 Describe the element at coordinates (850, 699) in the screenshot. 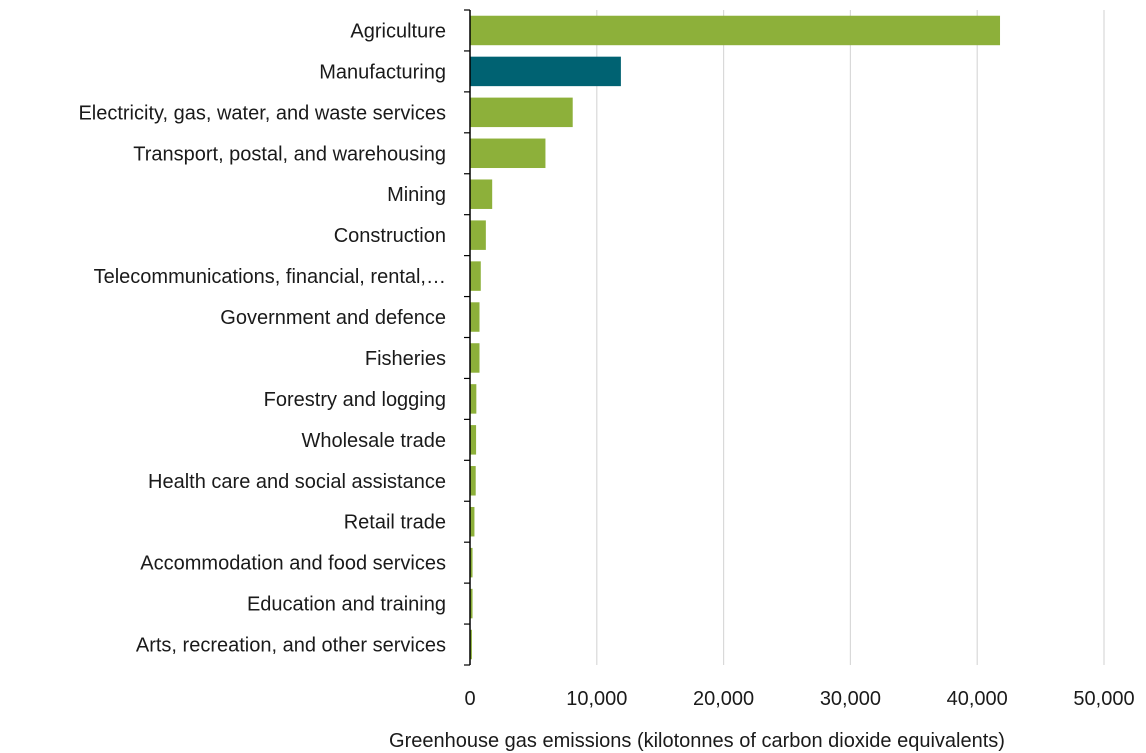

I see `x-tick-label: 30,000` at that location.